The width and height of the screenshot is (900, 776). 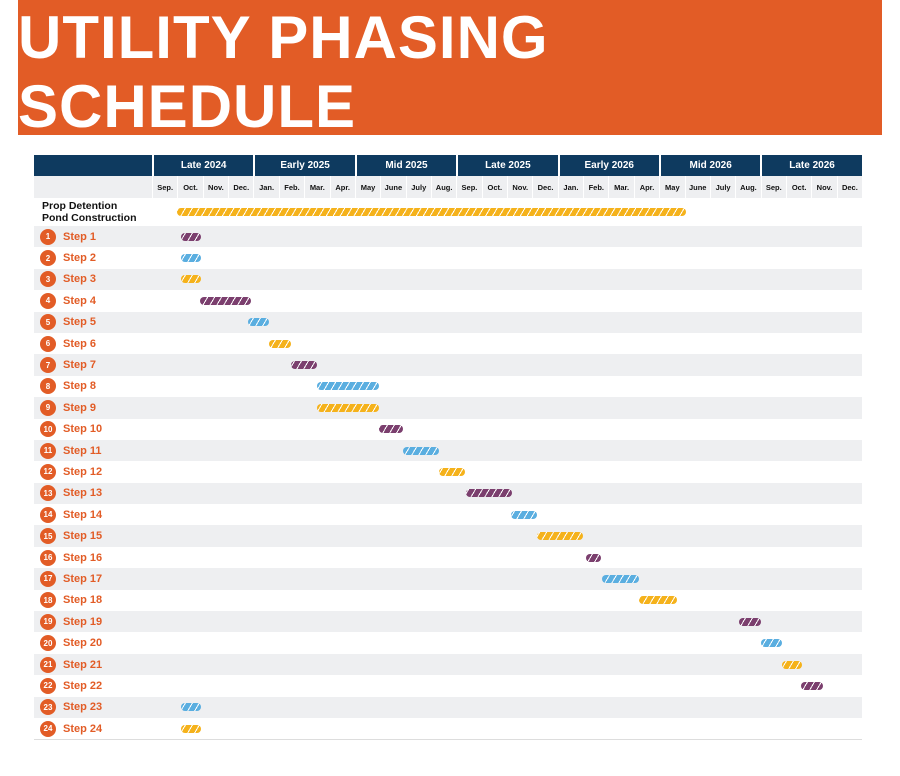 I want to click on step-number-badge: 14, so click(x=48, y=514).